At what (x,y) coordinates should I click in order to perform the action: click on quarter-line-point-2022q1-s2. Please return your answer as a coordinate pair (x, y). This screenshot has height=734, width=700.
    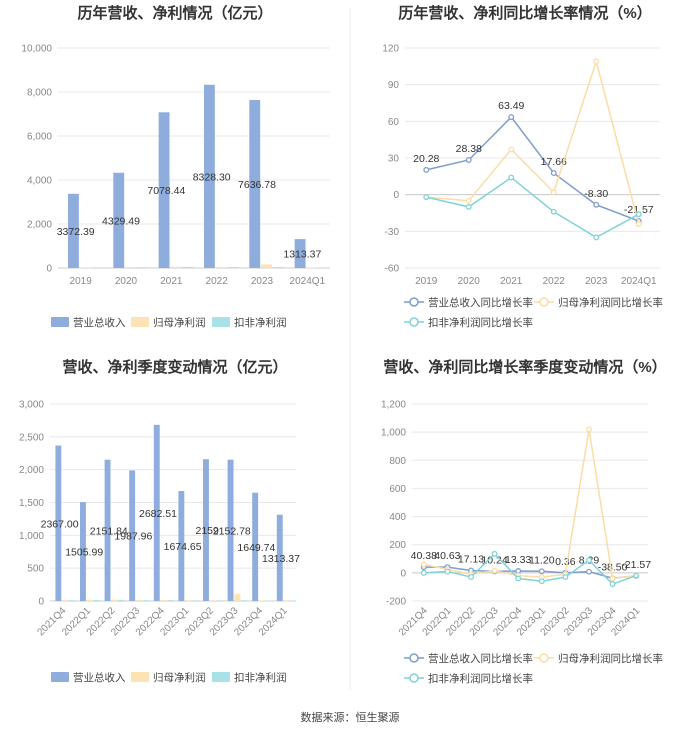
    Looking at the image, I should click on (447, 571).